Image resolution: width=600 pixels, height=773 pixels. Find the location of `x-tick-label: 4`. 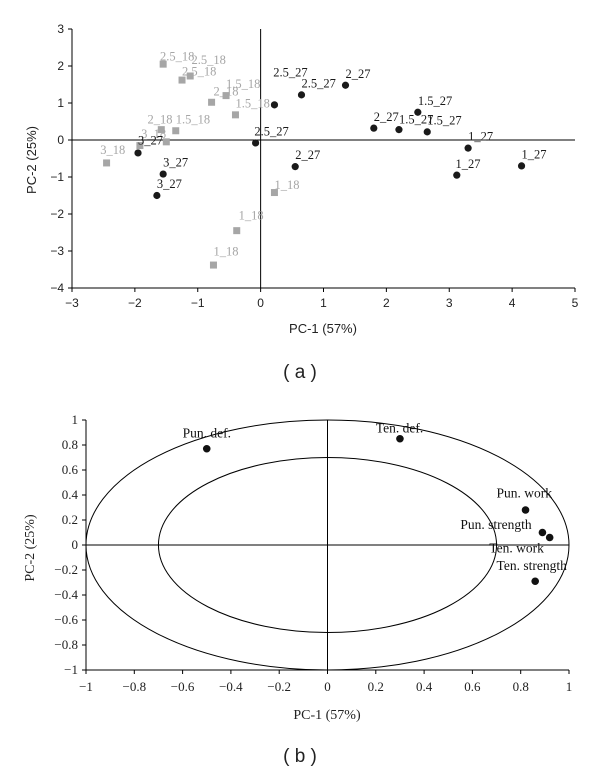

x-tick-label: 4 is located at coordinates (512, 303).